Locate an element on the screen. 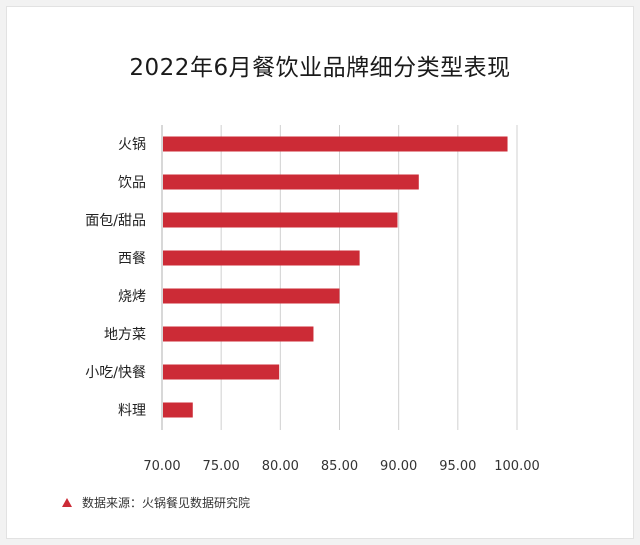 The width and height of the screenshot is (640, 545). category-label: 小吃/快餐 is located at coordinates (115, 373).